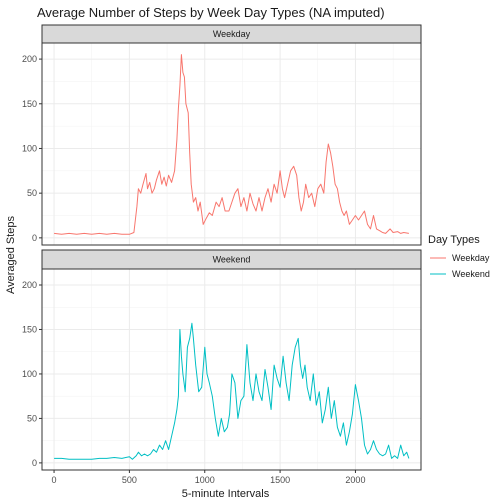 The height and width of the screenshot is (504, 504). Describe the element at coordinates (471, 274) in the screenshot. I see `legend-label-weekend: Weekend` at that location.